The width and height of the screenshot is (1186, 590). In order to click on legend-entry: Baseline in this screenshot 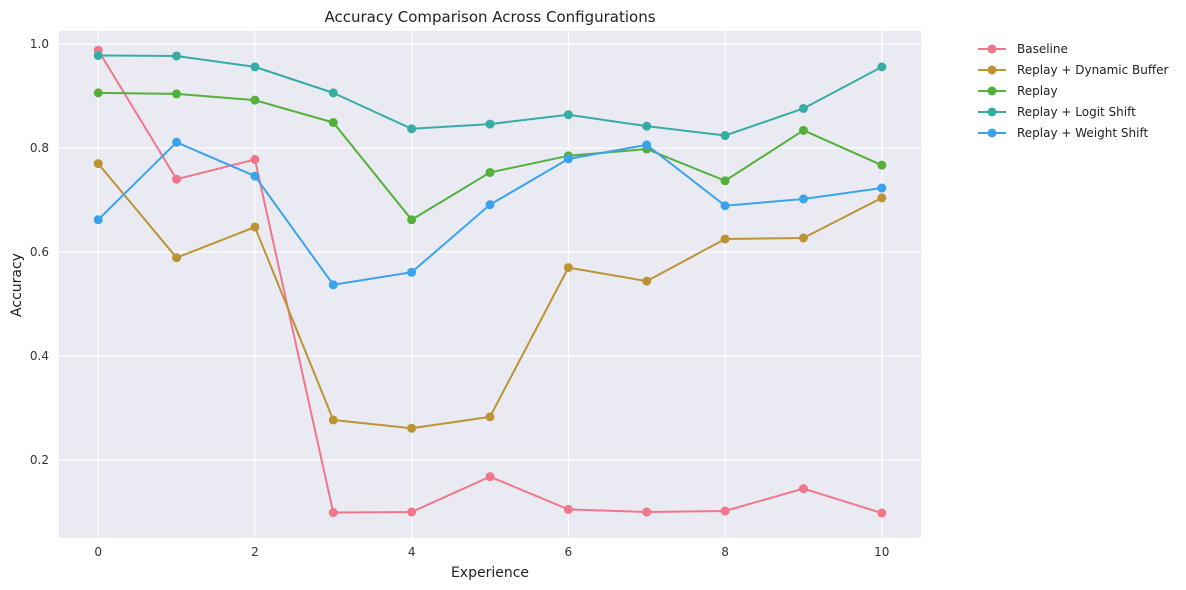, I will do `click(1023, 49)`.